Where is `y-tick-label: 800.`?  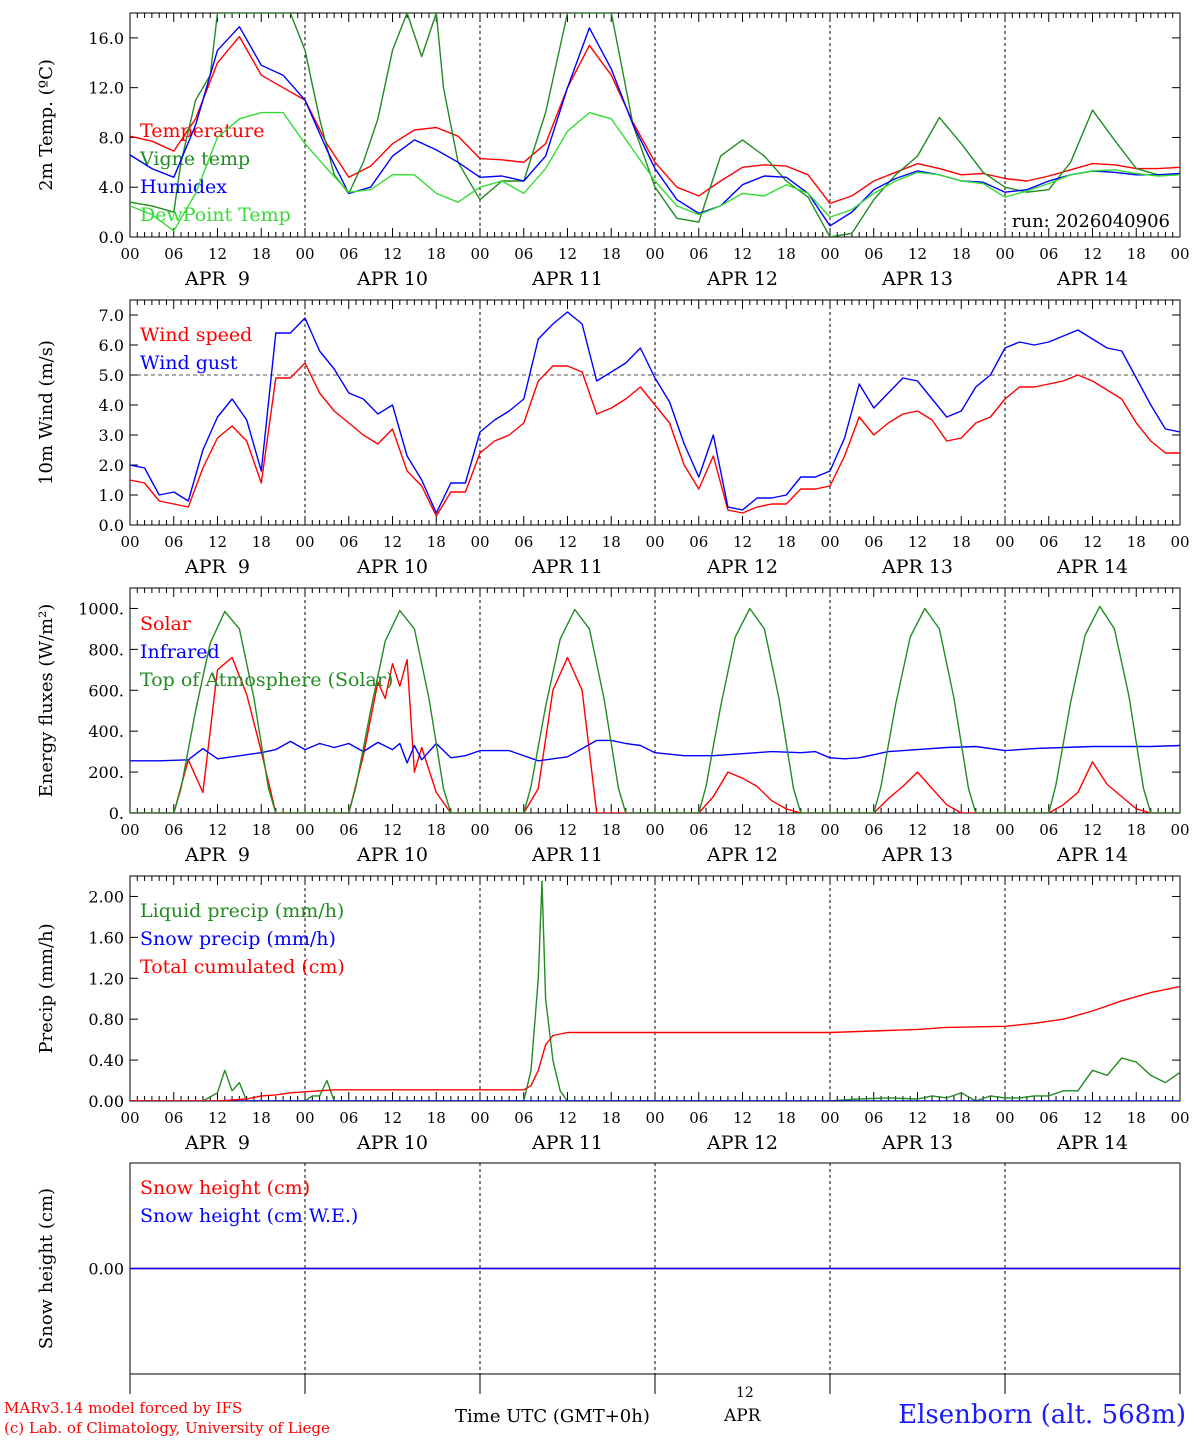
y-tick-label: 800. is located at coordinates (106, 649).